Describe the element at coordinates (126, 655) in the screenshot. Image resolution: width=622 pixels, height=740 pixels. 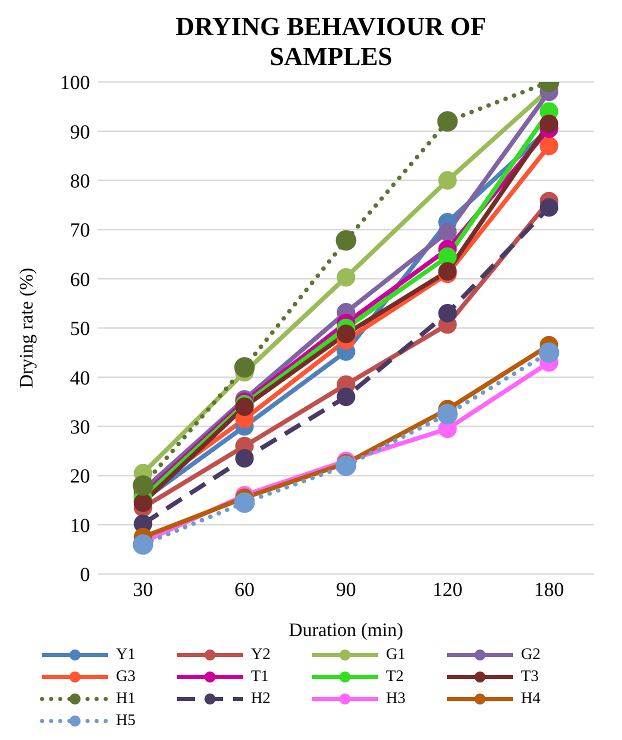
I see `legend-label: Y1` at that location.